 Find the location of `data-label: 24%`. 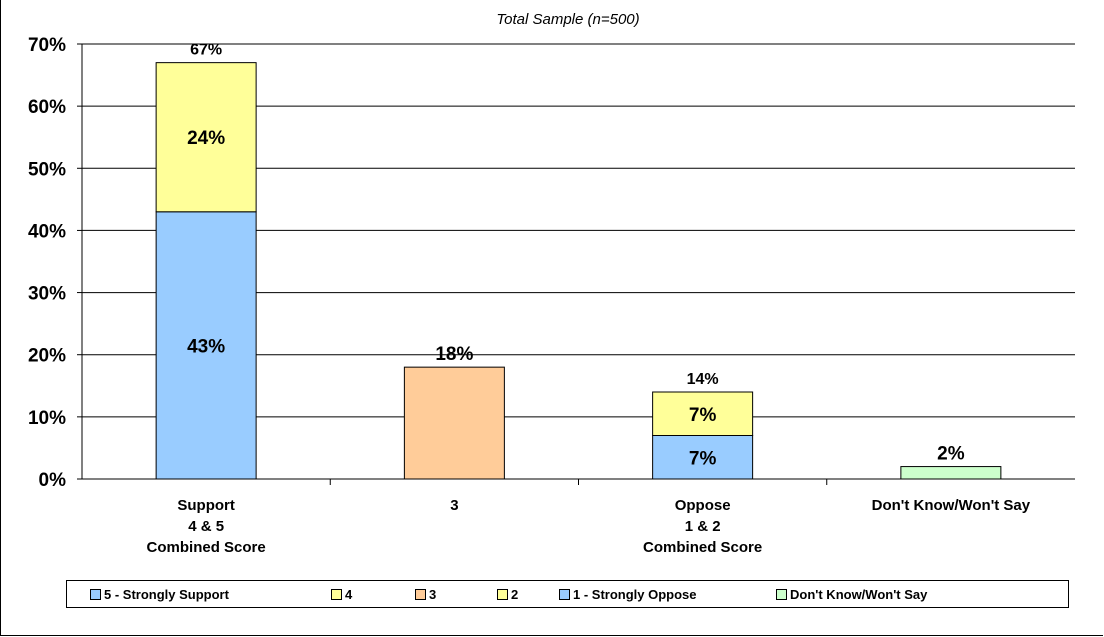

data-label: 24% is located at coordinates (206, 138).